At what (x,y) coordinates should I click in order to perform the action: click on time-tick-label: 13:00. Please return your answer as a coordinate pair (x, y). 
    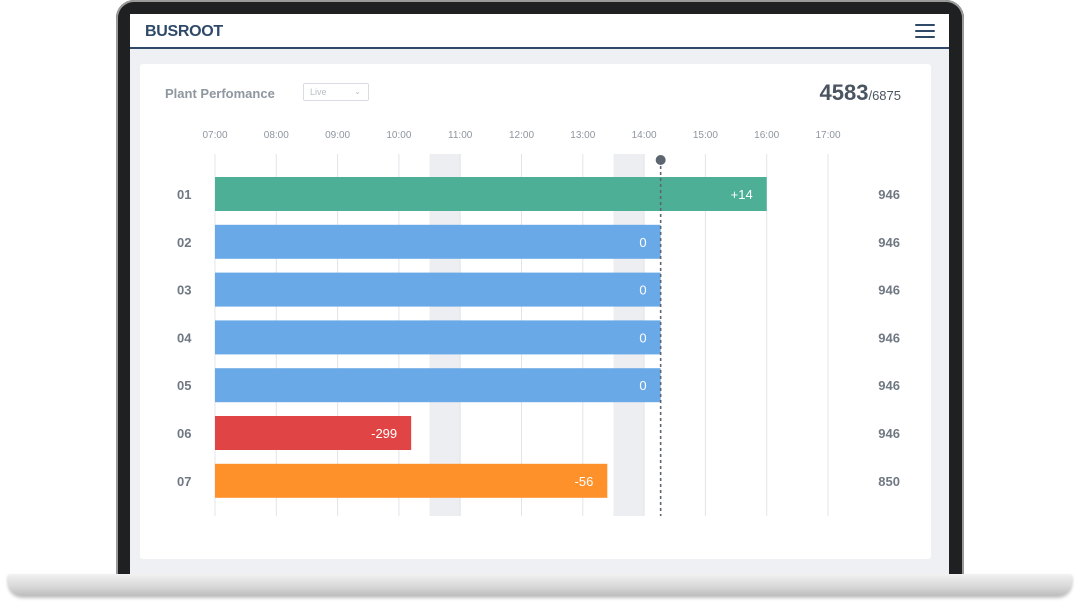
    Looking at the image, I should click on (582, 135).